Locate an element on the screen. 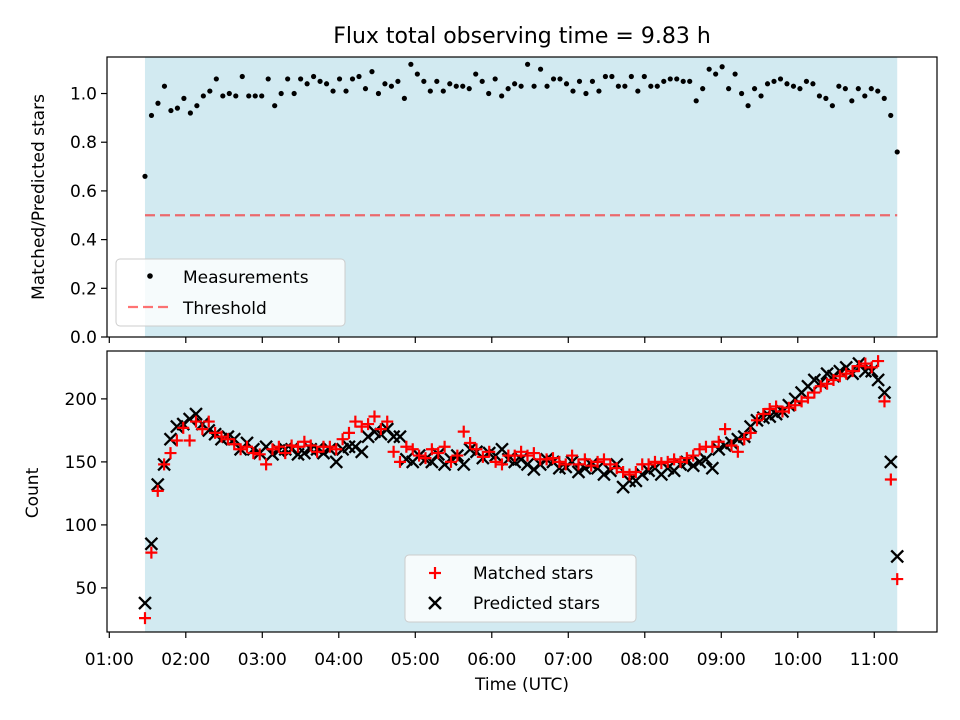 The height and width of the screenshot is (720, 960). legend-matched-marker is located at coordinates (435, 573).